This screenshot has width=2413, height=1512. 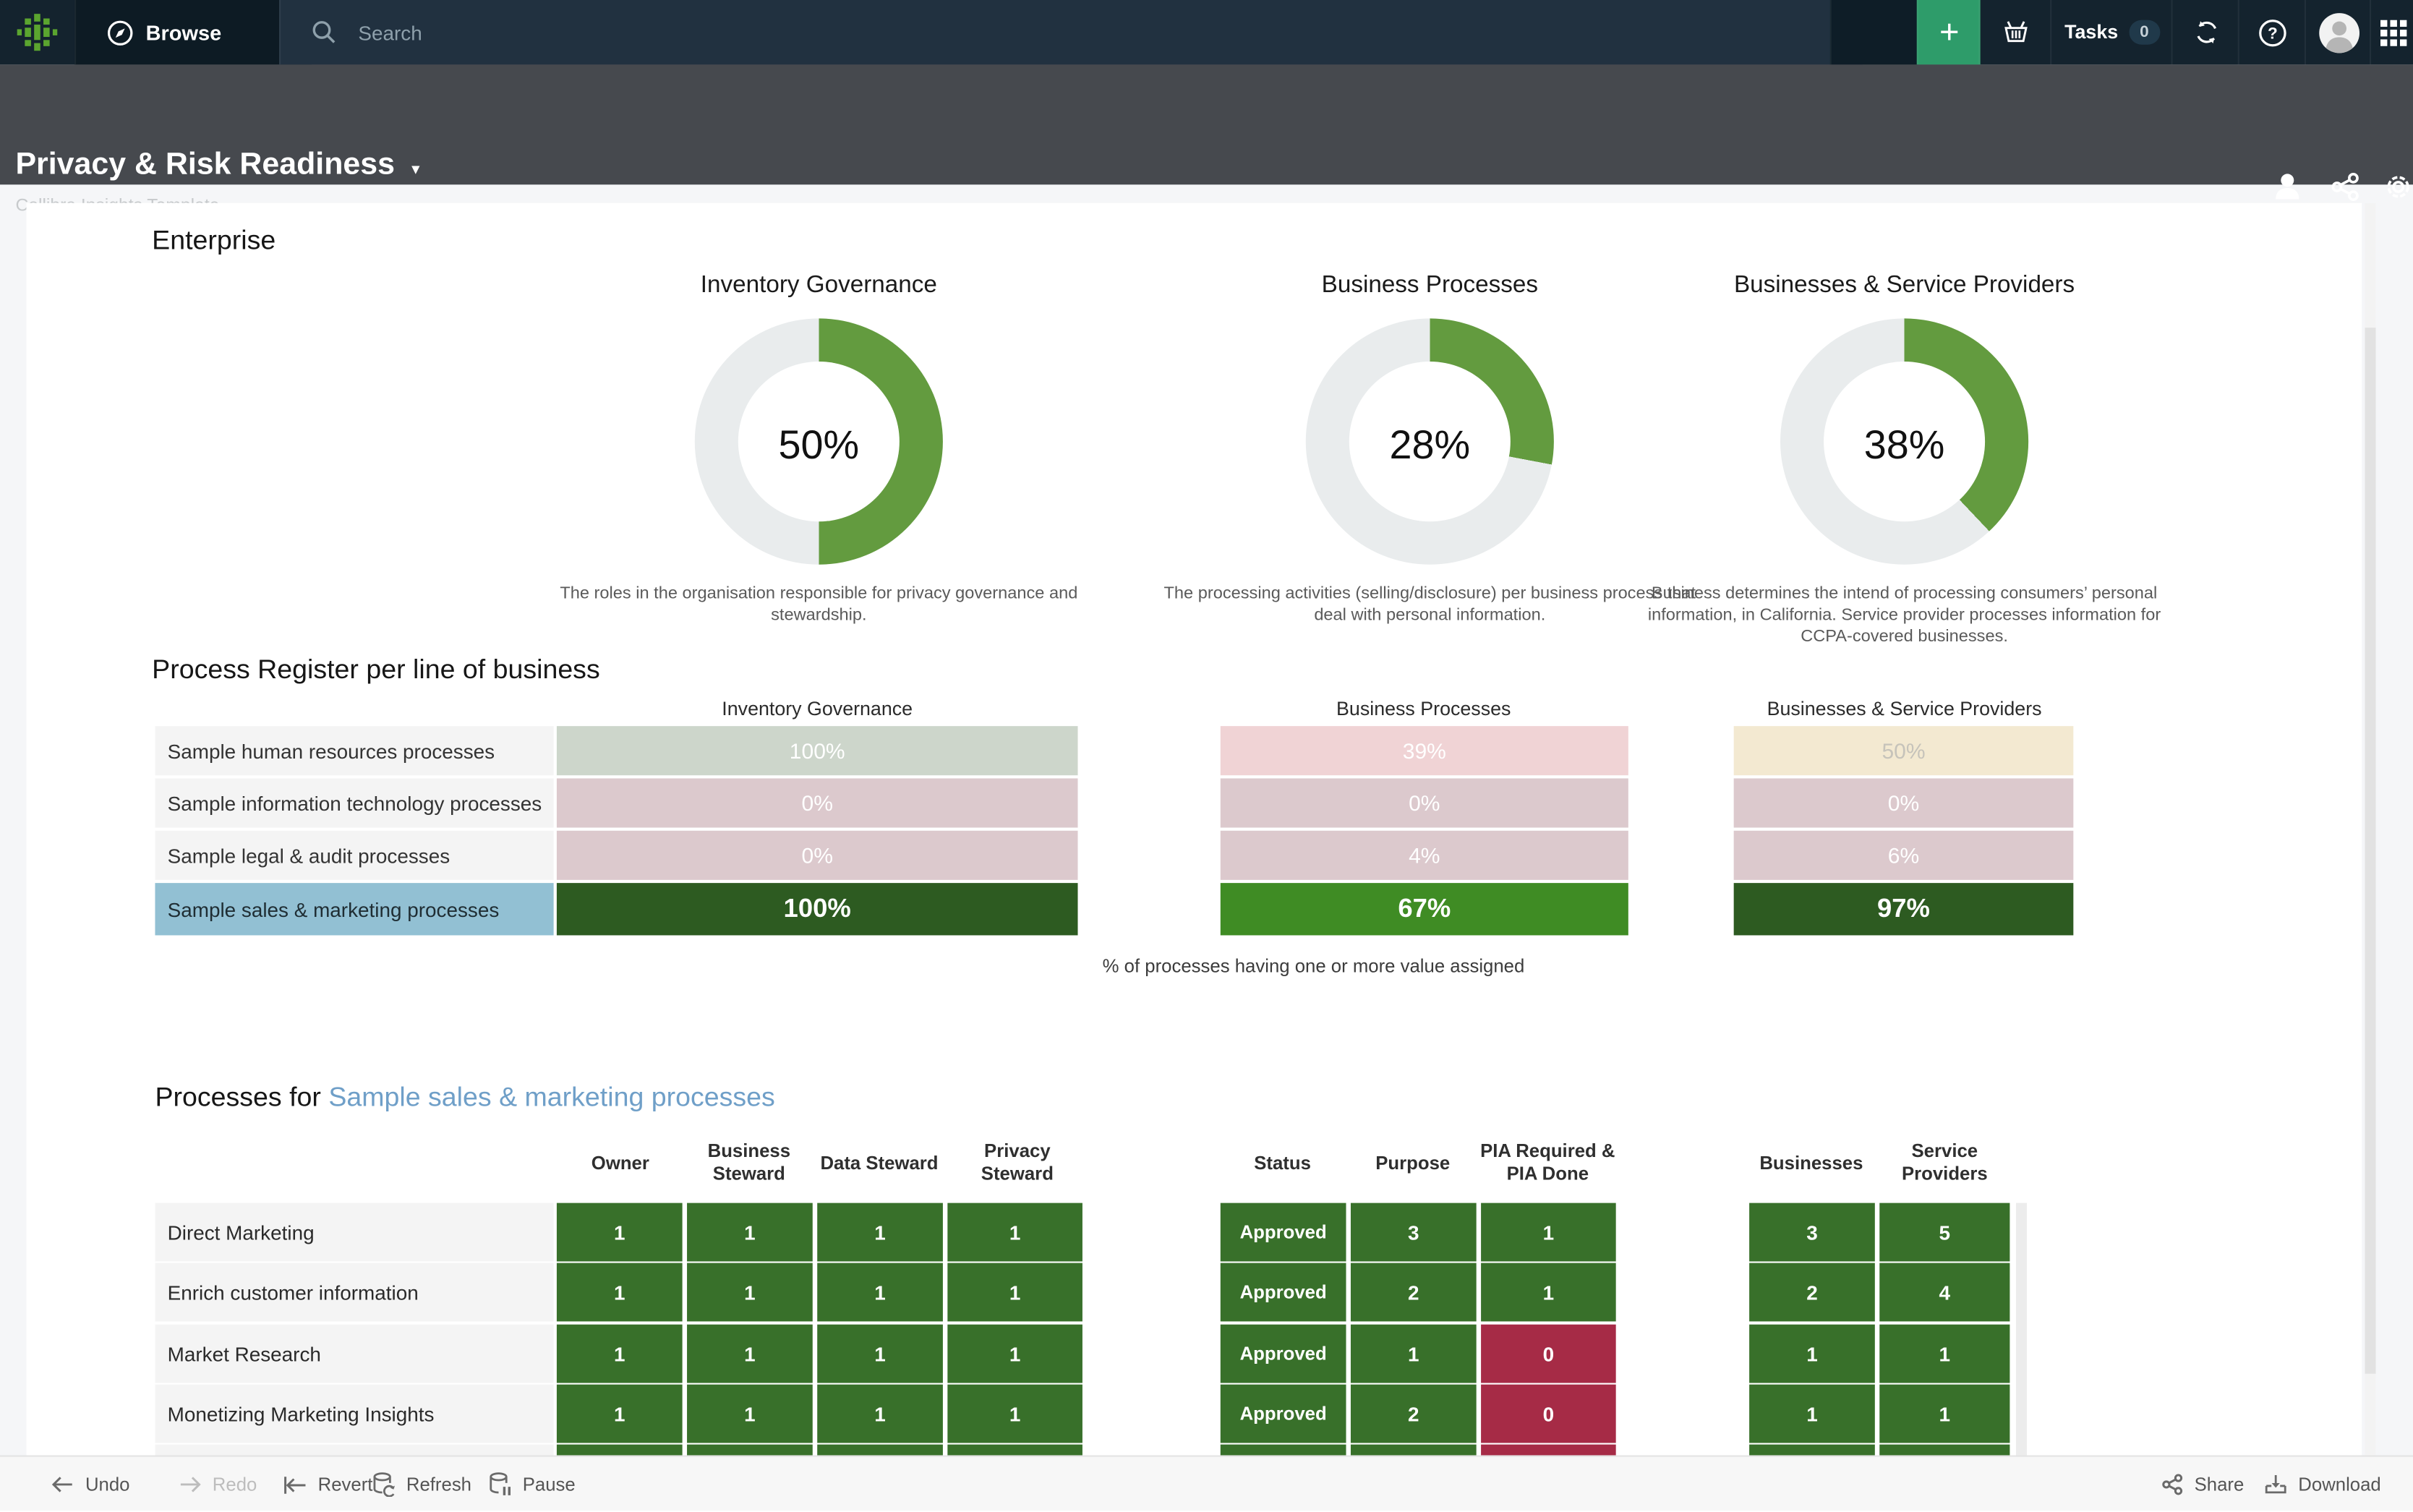 What do you see at coordinates (2205, 32) in the screenshot?
I see `sync-button` at bounding box center [2205, 32].